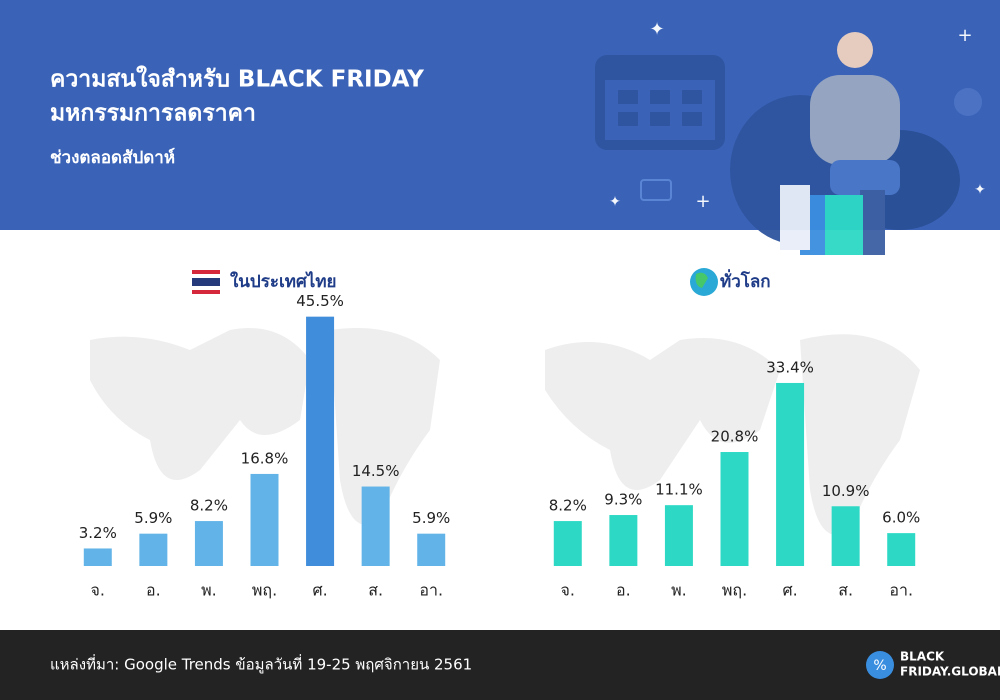  Describe the element at coordinates (922, 657) in the screenshot. I see `logo-text: BLACK` at that location.